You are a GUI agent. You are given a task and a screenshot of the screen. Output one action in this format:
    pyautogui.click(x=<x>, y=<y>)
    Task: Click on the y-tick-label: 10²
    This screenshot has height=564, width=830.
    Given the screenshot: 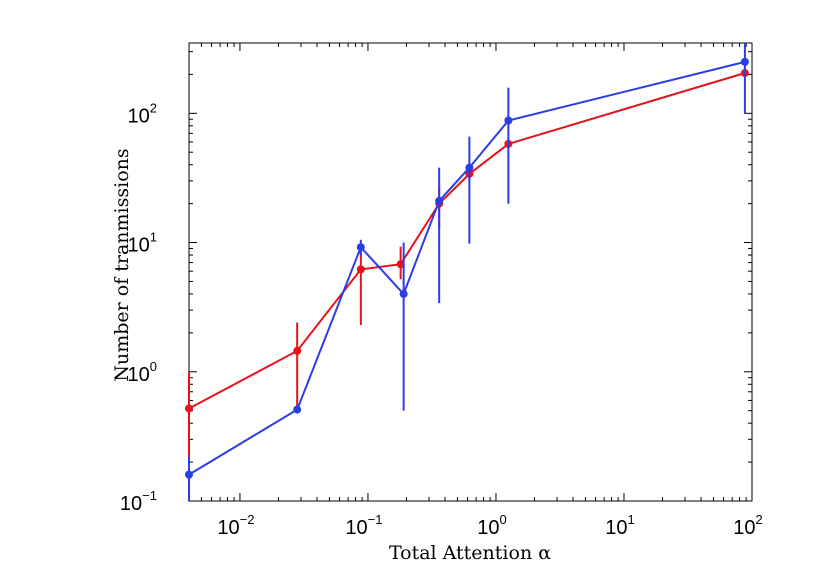 What is the action you would take?
    pyautogui.click(x=142, y=113)
    